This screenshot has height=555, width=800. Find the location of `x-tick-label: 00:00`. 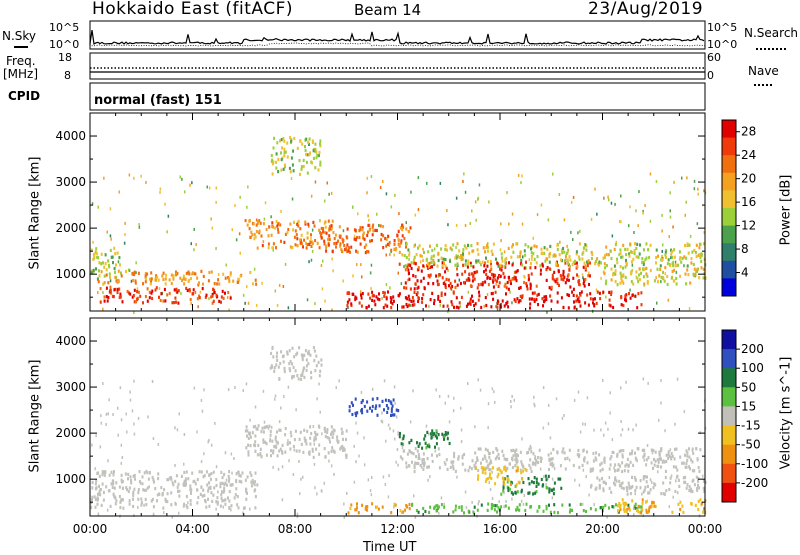

x-tick-label: 00:00 is located at coordinates (705, 529).